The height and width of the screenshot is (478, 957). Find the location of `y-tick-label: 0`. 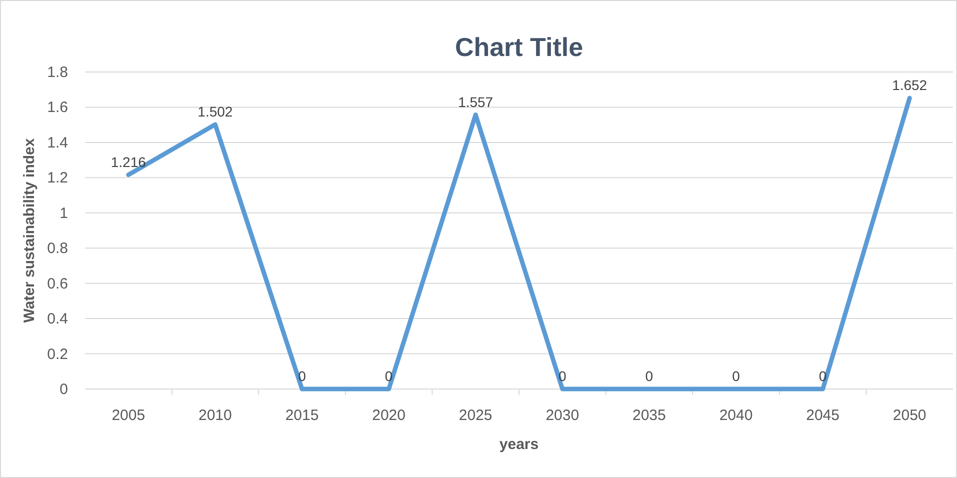

y-tick-label: 0 is located at coordinates (64, 389).